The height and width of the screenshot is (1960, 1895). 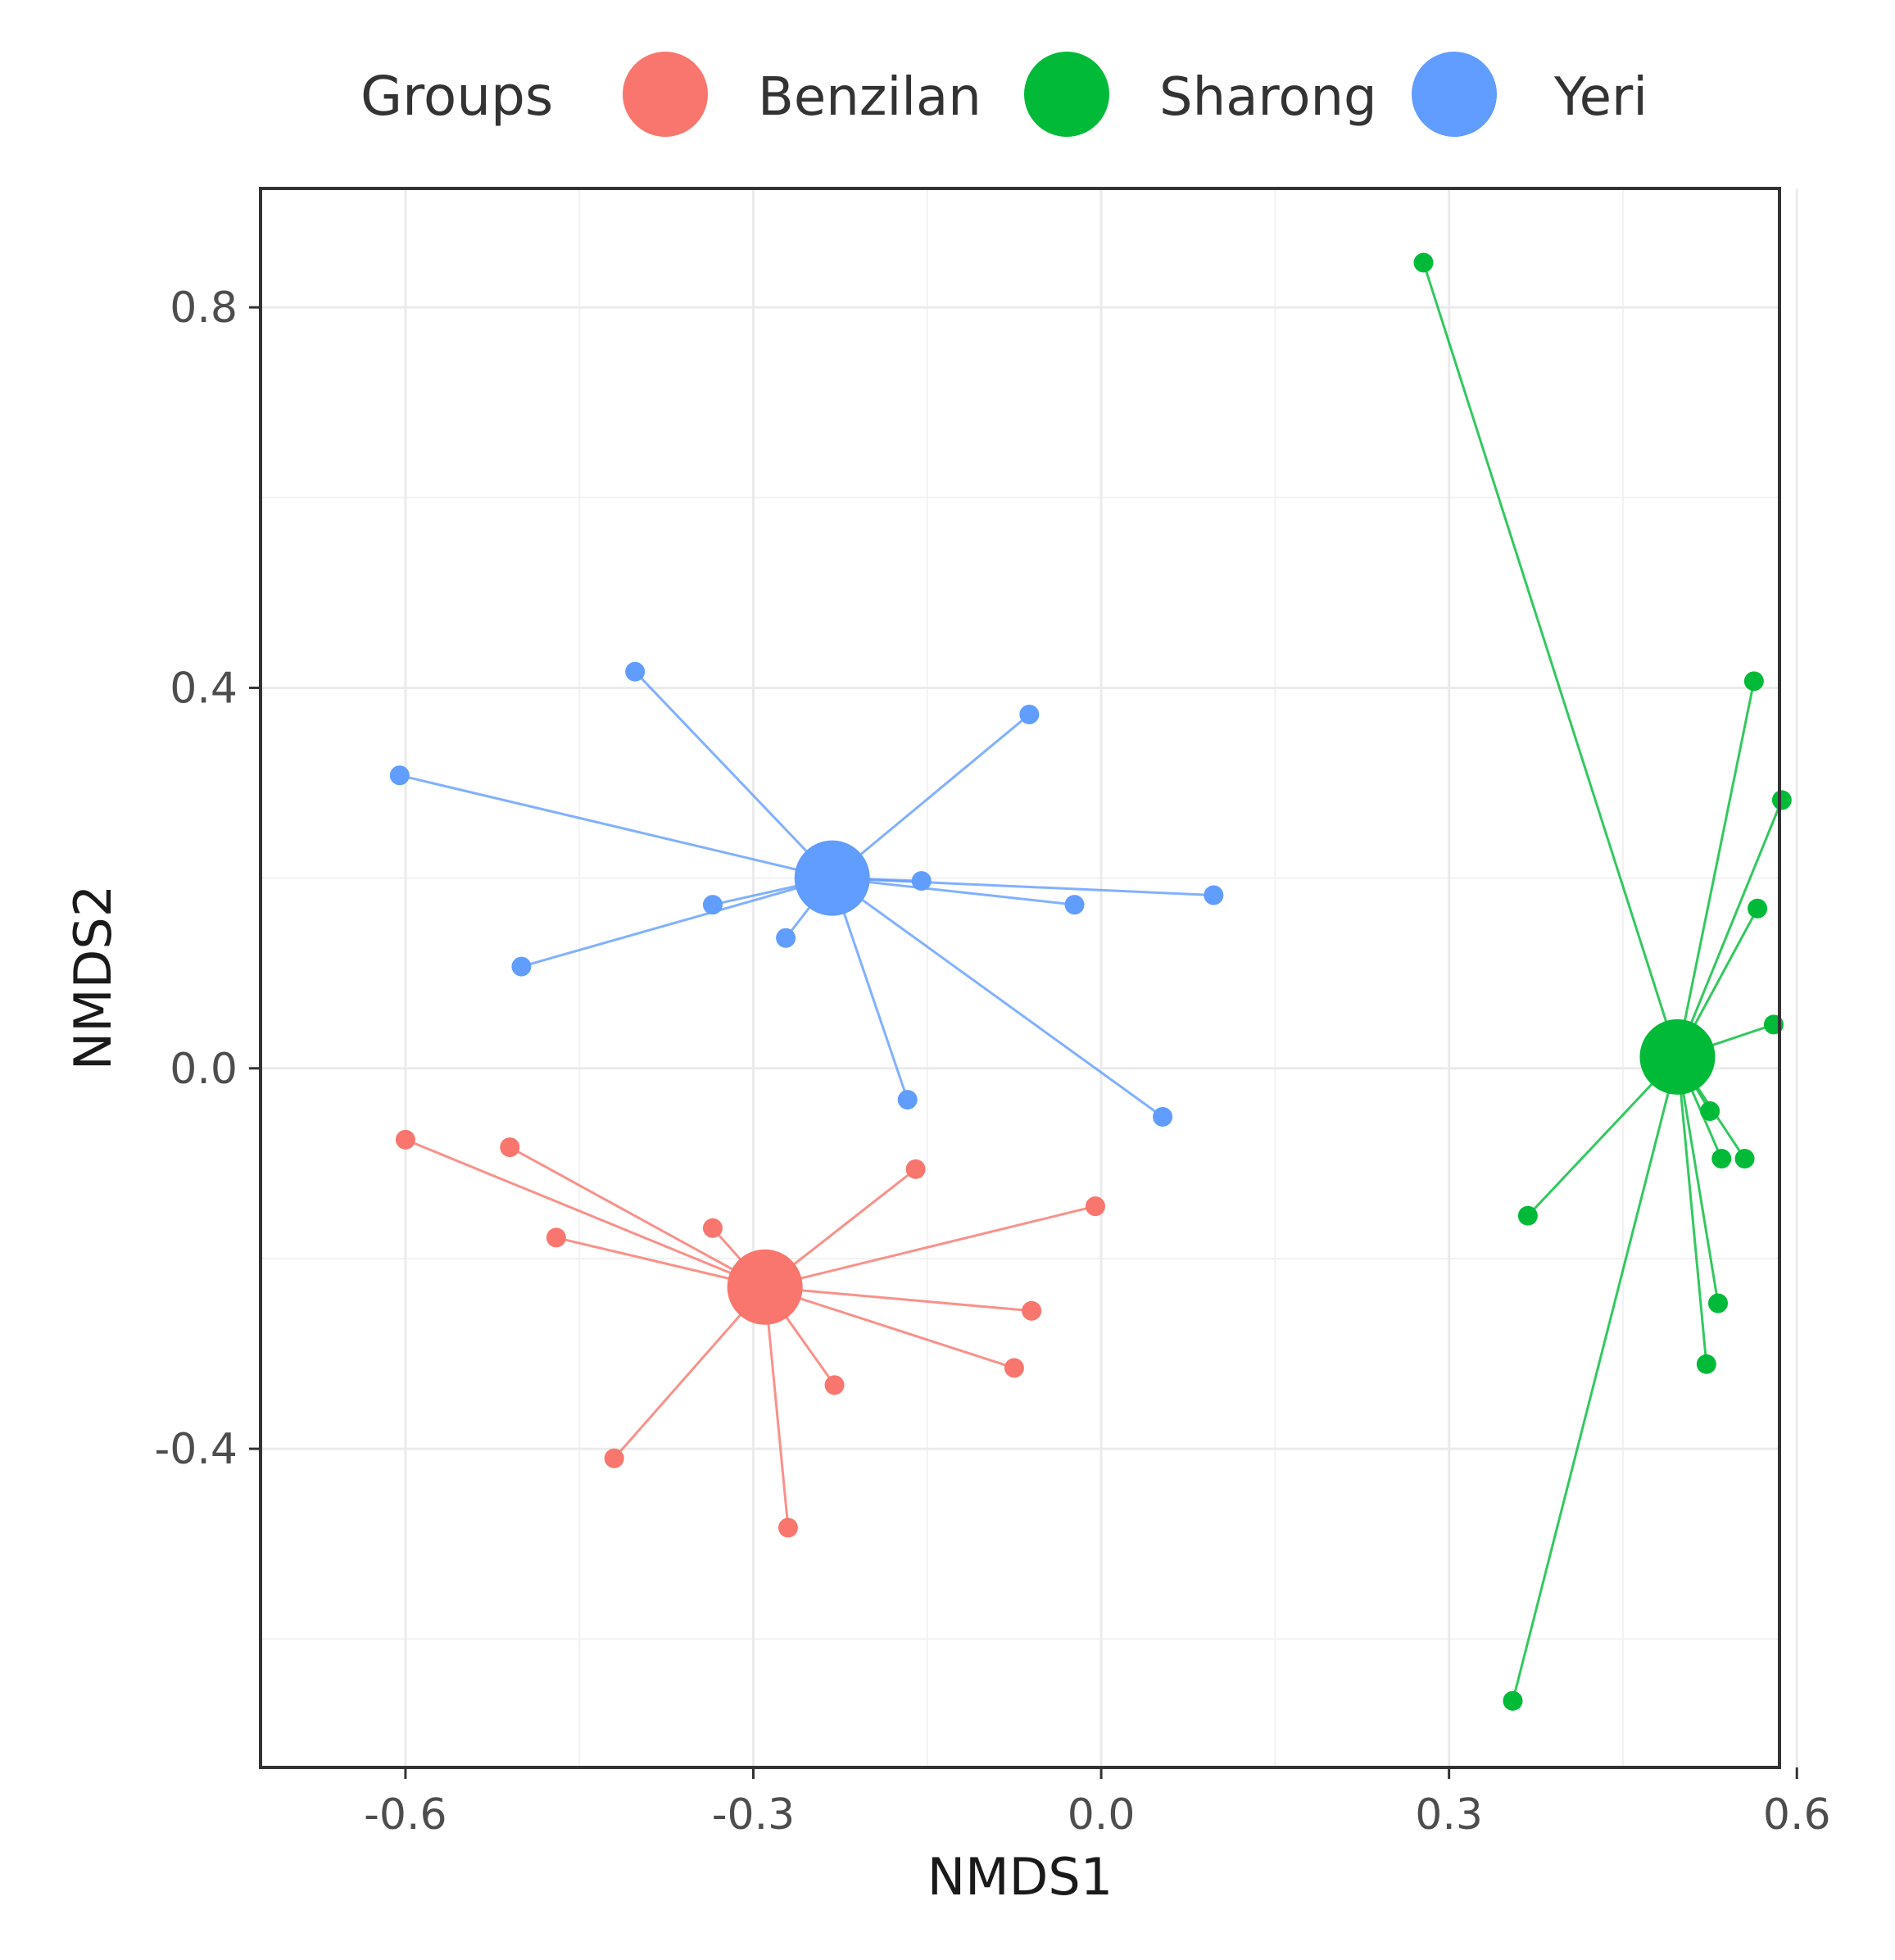 What do you see at coordinates (1066, 94) in the screenshot?
I see `legend-key-sharong` at bounding box center [1066, 94].